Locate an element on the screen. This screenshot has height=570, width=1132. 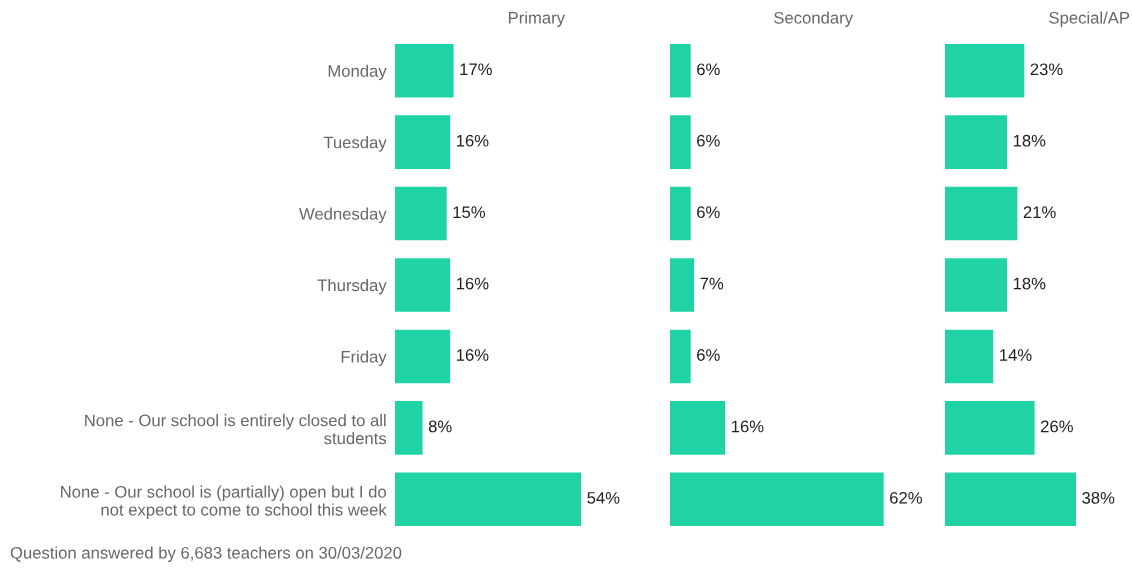
y-tick-label: Monday is located at coordinates (357, 72).